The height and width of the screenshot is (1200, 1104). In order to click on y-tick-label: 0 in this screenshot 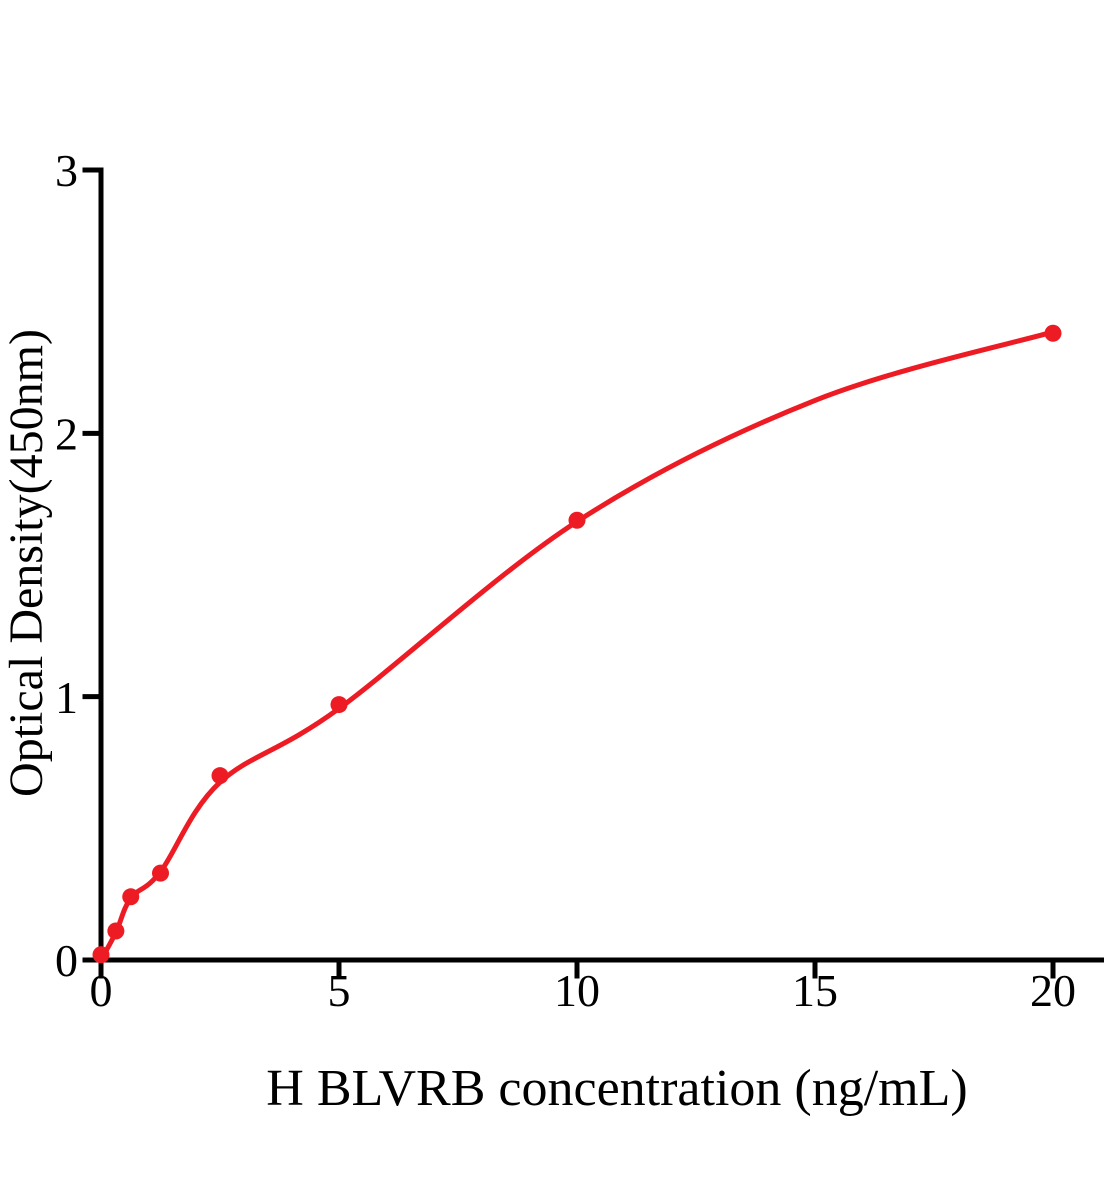, I will do `click(66, 960)`.